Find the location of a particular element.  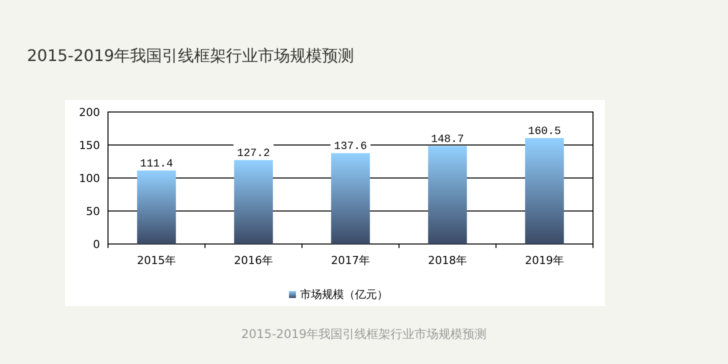

data-label: 148.7 is located at coordinates (447, 140).